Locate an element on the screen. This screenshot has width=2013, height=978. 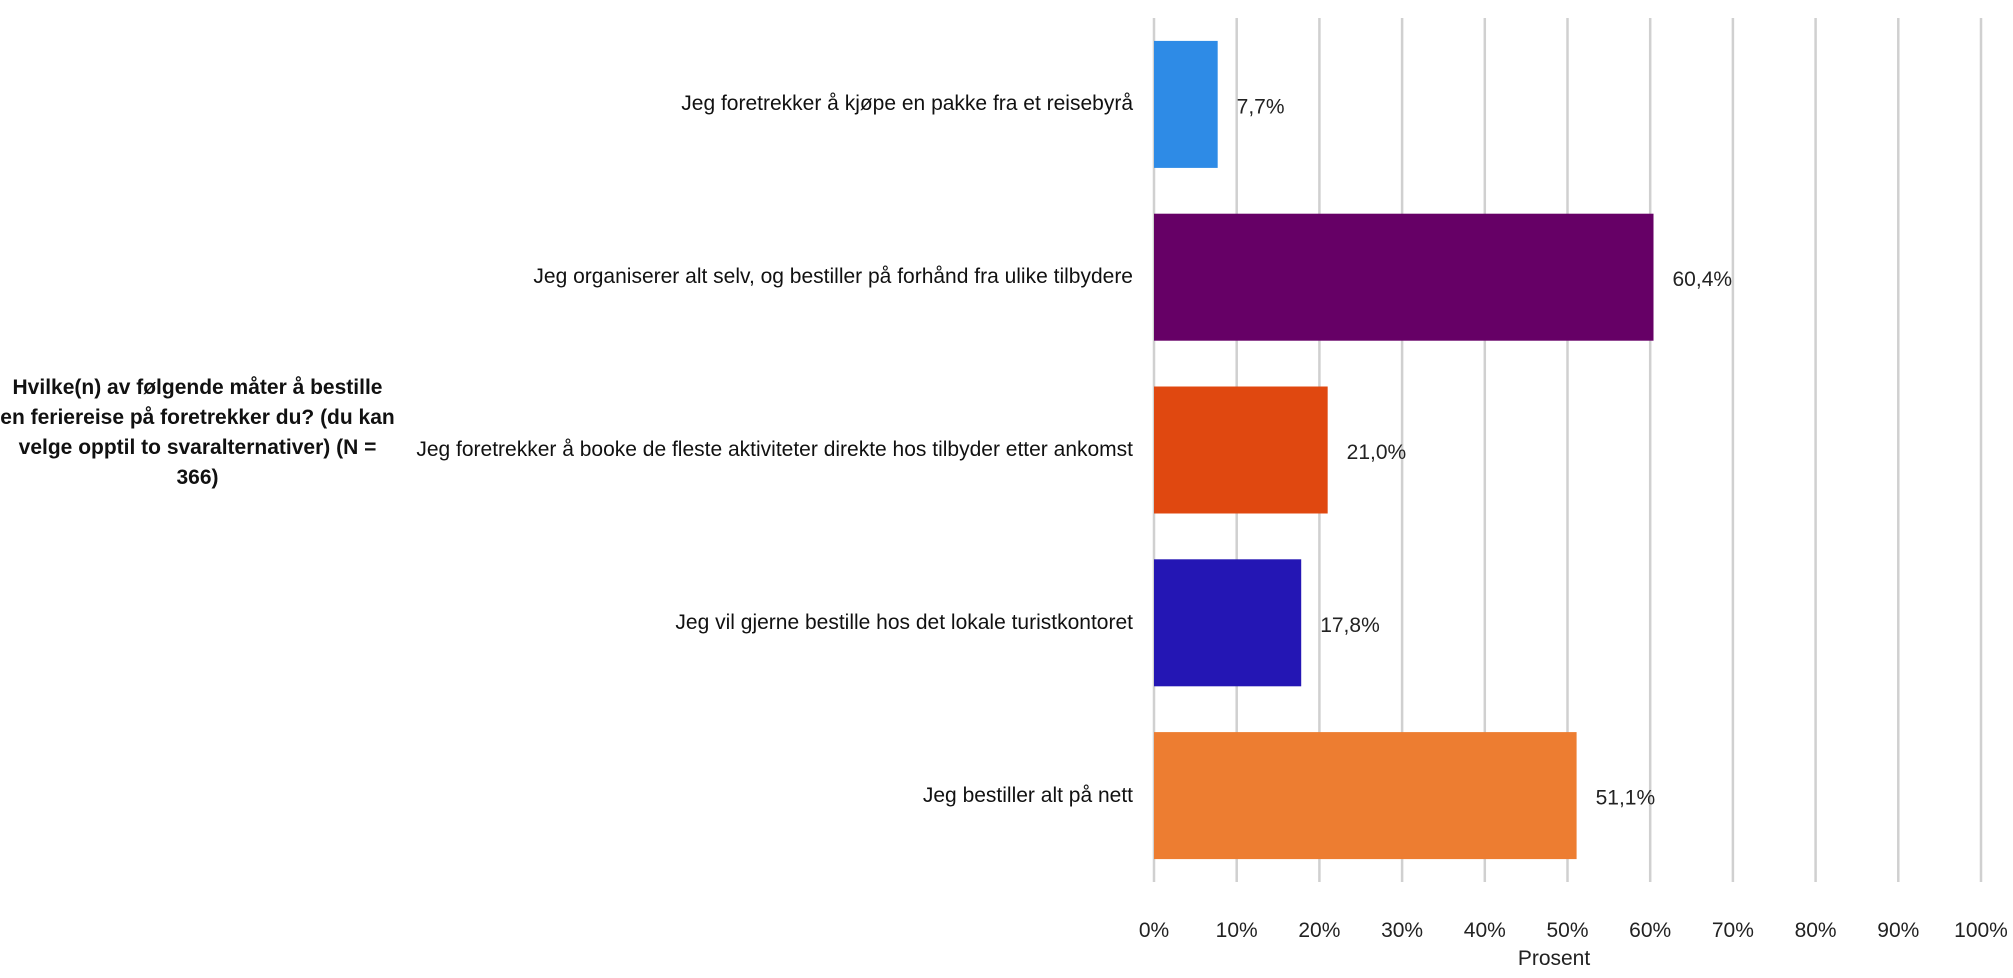
x-axis-ticks: 0% 10% 20% 30% 40% 50% 60% 70% 80% 90% 100% is located at coordinates (1573, 930).